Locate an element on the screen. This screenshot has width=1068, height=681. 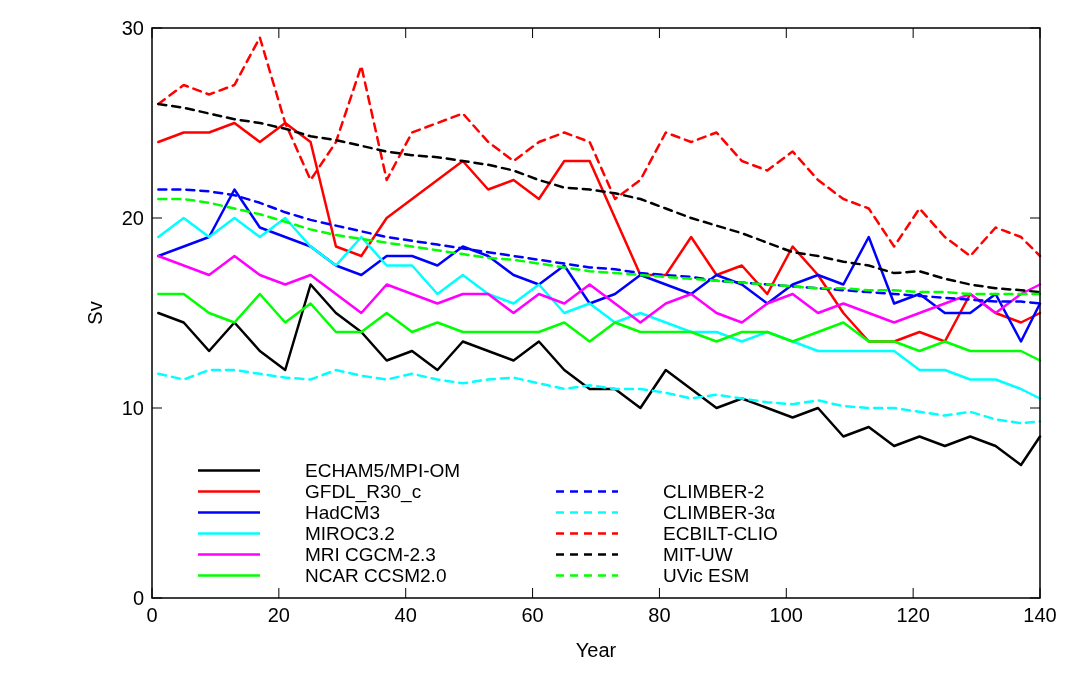
legend-label: MIROC3.2 is located at coordinates (350, 534).